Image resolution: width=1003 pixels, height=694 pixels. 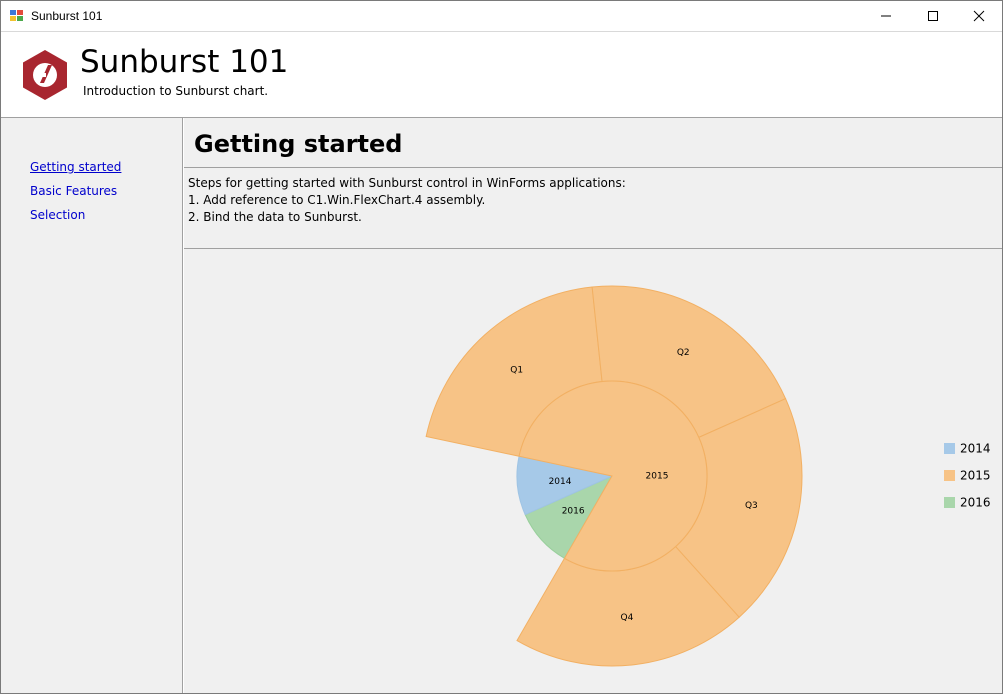 What do you see at coordinates (74, 191) in the screenshot?
I see `sidebar-item-basic-features: Basic Features` at bounding box center [74, 191].